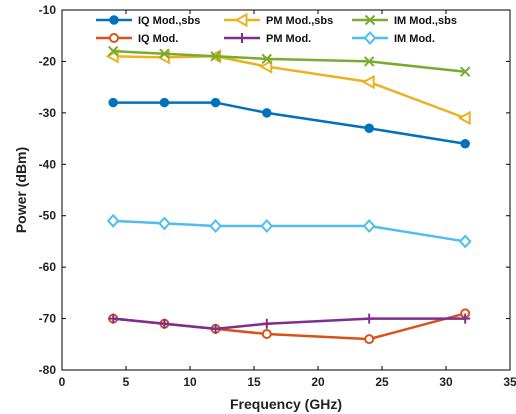 The height and width of the screenshot is (414, 516). What do you see at coordinates (425, 21) in the screenshot?
I see `legend-label: IM Mod.,sbs` at bounding box center [425, 21].